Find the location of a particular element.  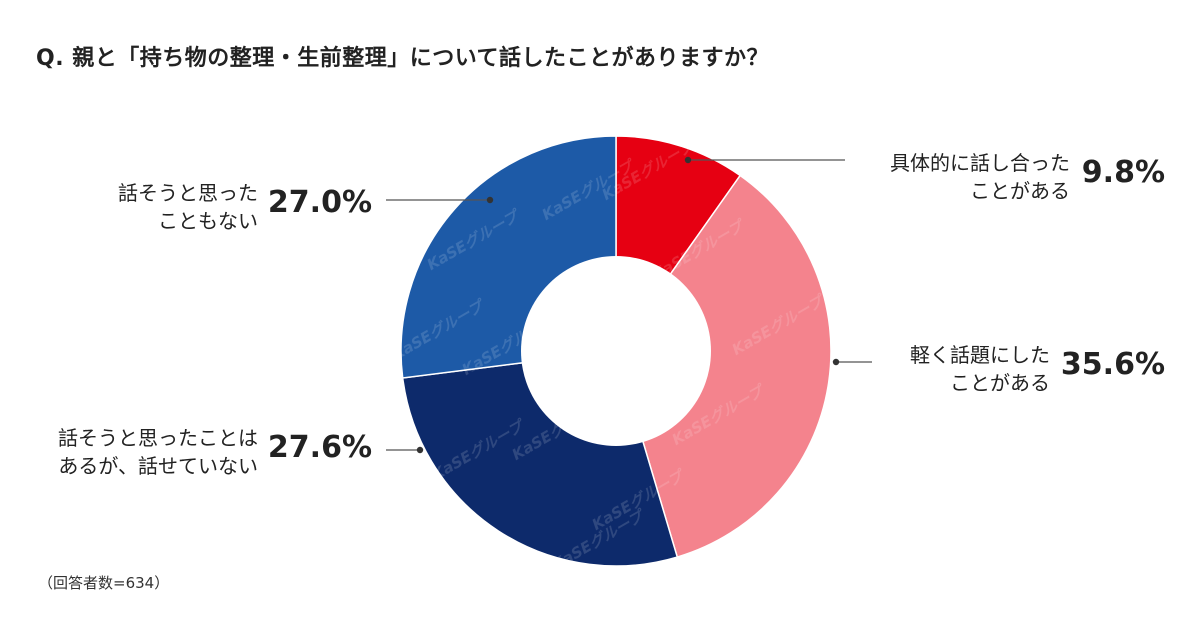

slice-label-3-line-1: 話そうと思ったことは is located at coordinates (158, 438).